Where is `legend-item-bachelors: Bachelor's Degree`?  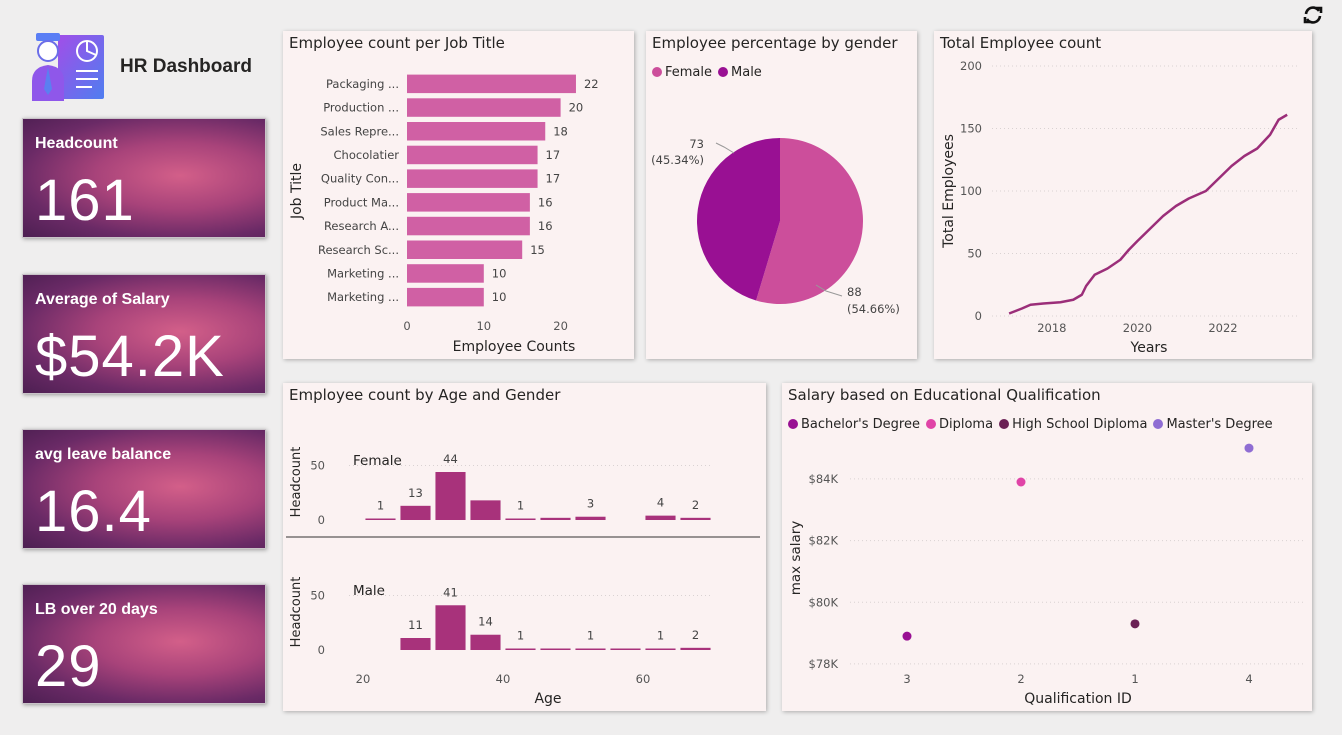 legend-item-bachelors: Bachelor's Degree is located at coordinates (854, 424).